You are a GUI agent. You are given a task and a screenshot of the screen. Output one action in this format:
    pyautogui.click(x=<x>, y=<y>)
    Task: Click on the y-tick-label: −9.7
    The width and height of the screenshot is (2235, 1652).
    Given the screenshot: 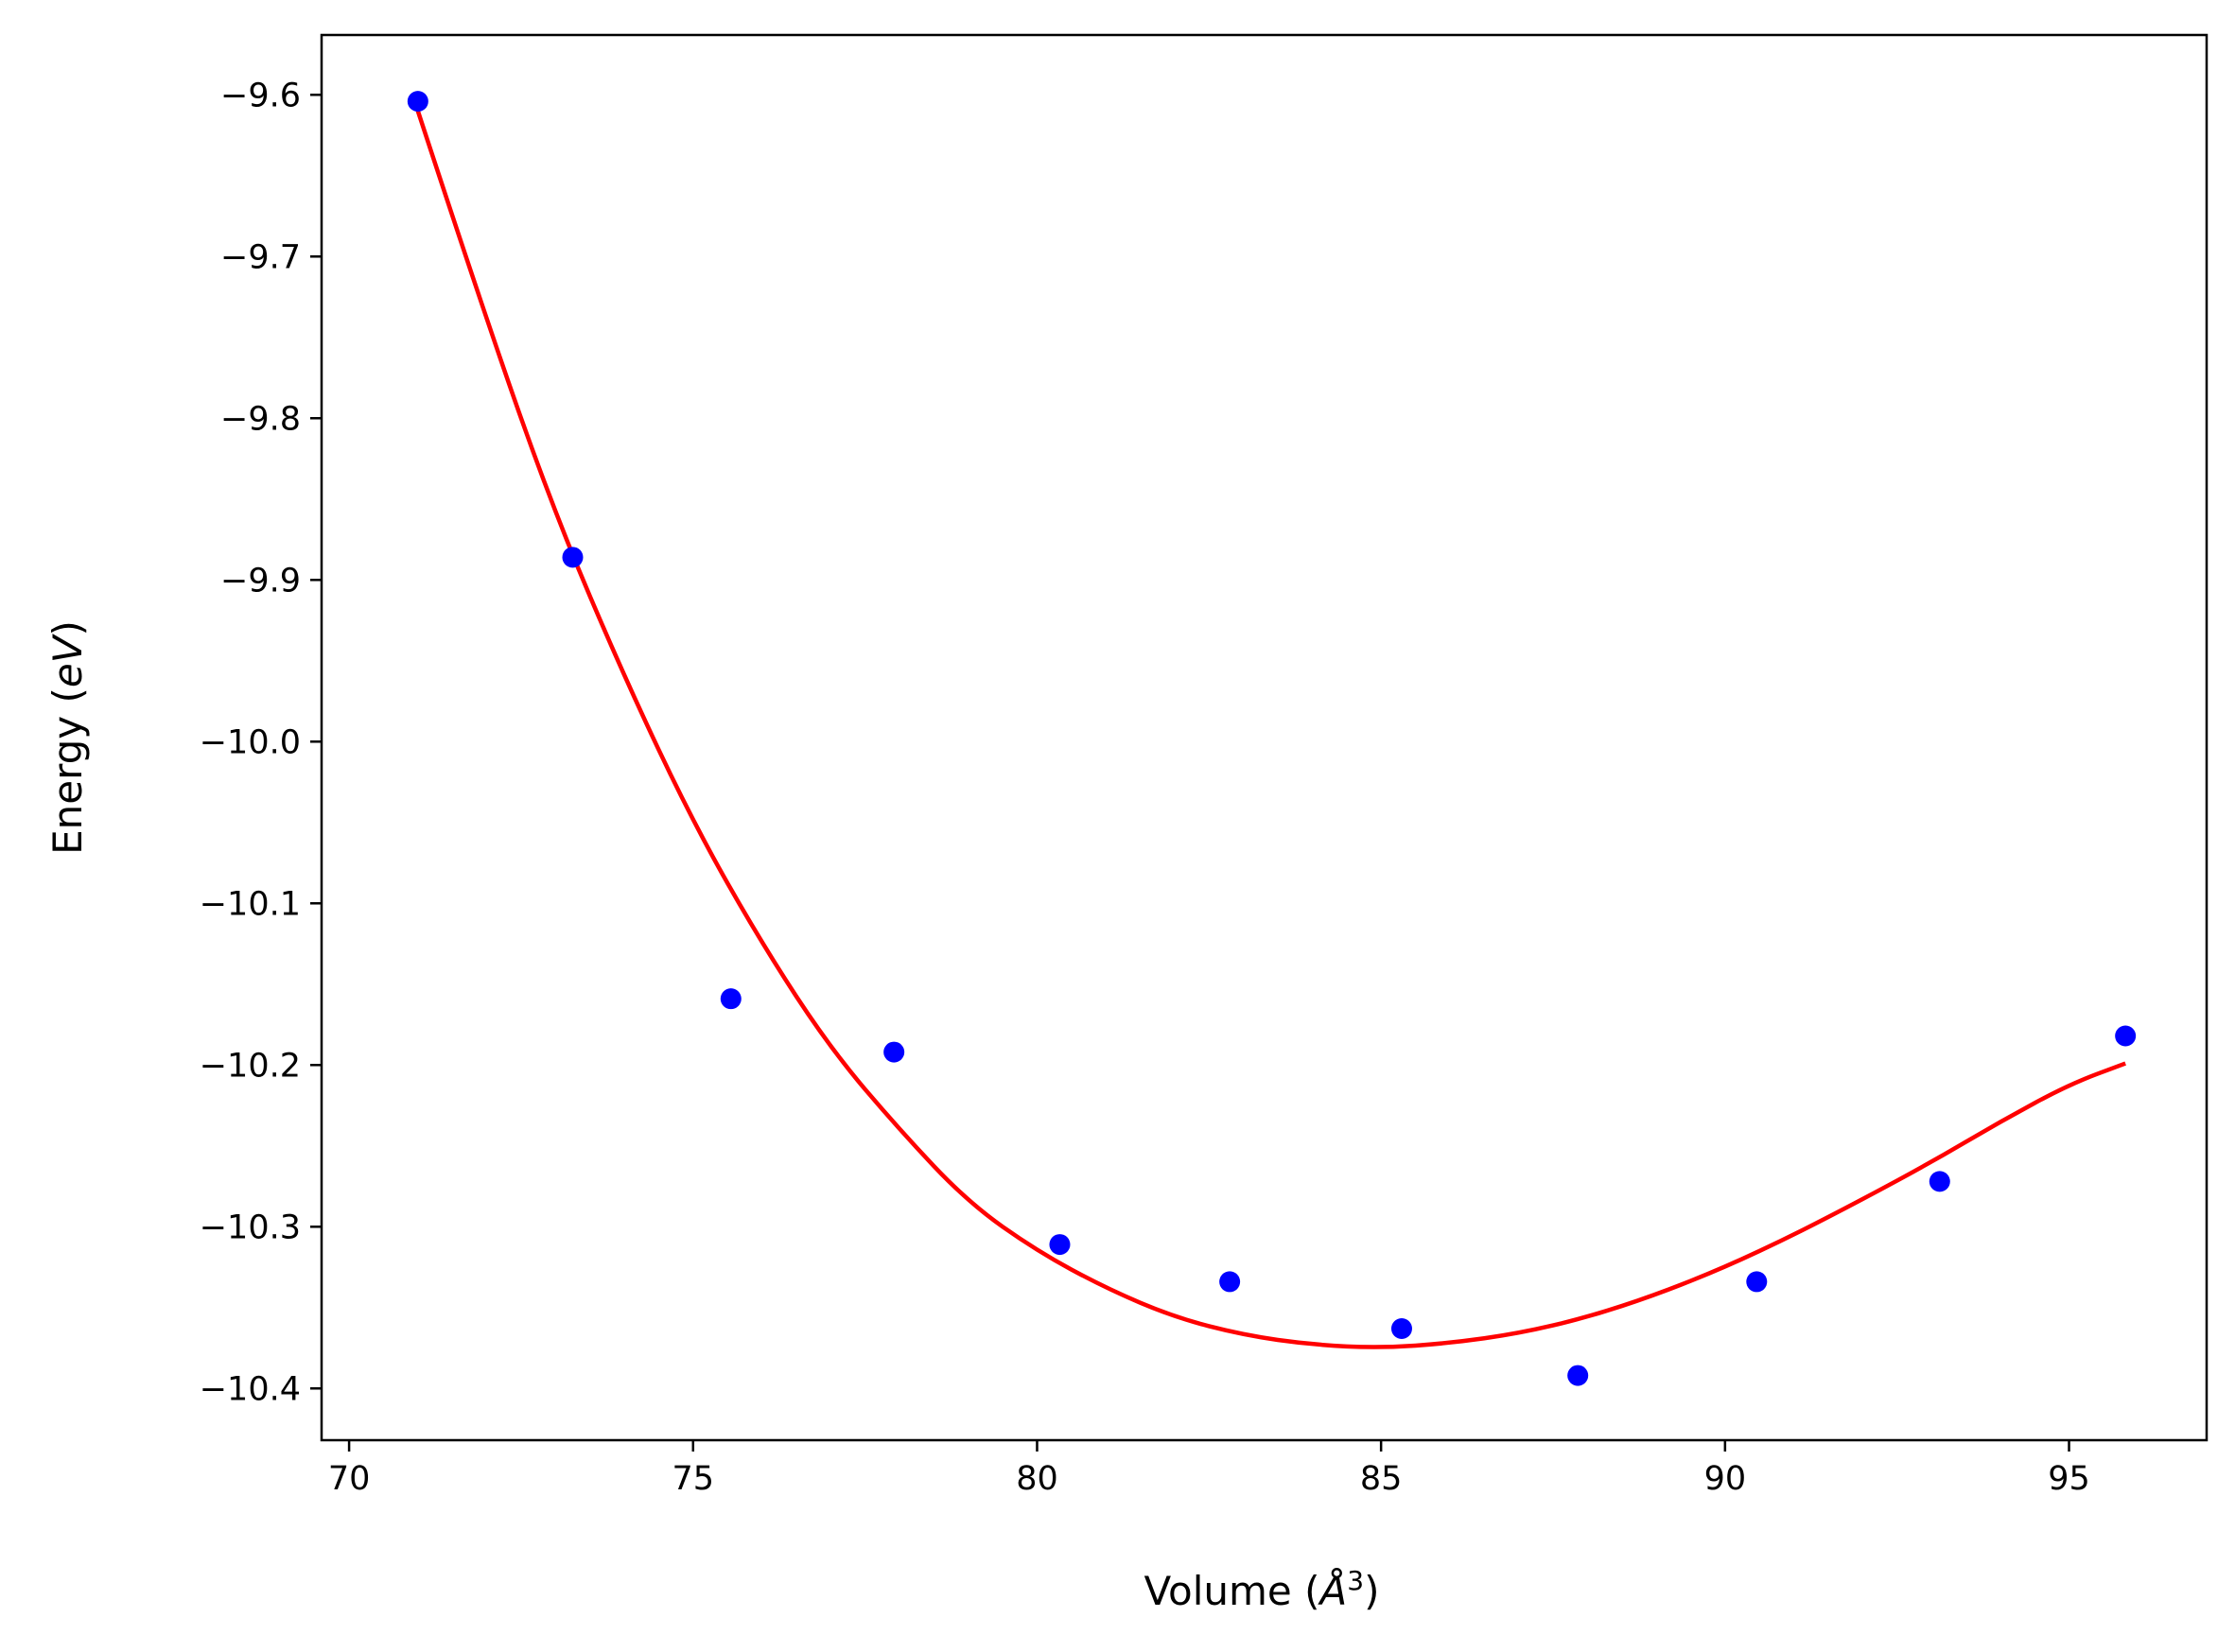 What is the action you would take?
    pyautogui.click(x=260, y=257)
    